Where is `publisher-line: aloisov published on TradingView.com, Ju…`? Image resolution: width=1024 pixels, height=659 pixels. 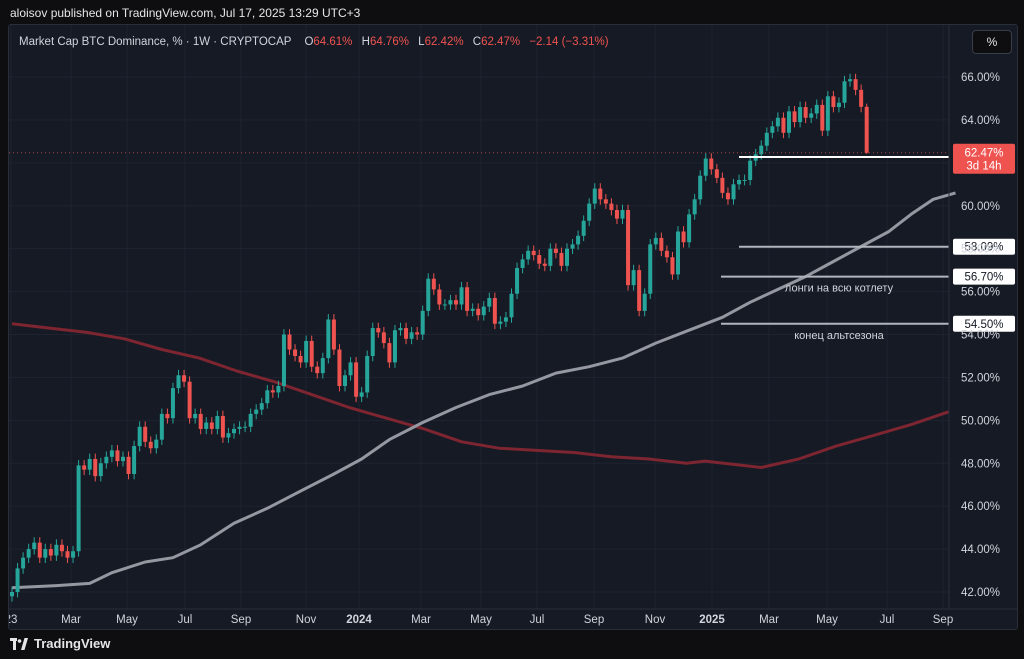 publisher-line: aloisov published on TradingView.com, Ju… is located at coordinates (185, 13).